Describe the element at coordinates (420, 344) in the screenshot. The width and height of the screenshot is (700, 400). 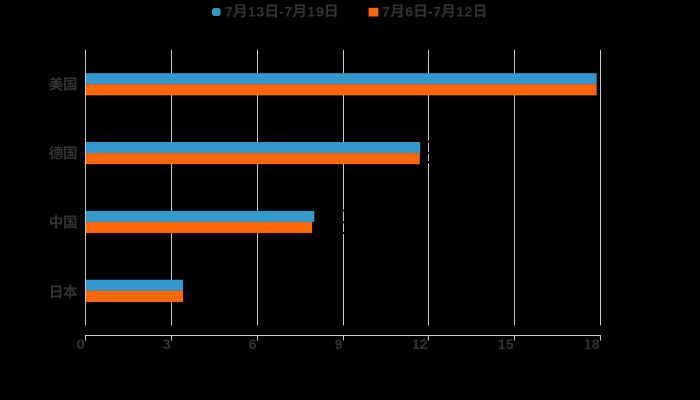
I see `svg-text: 12` at that location.